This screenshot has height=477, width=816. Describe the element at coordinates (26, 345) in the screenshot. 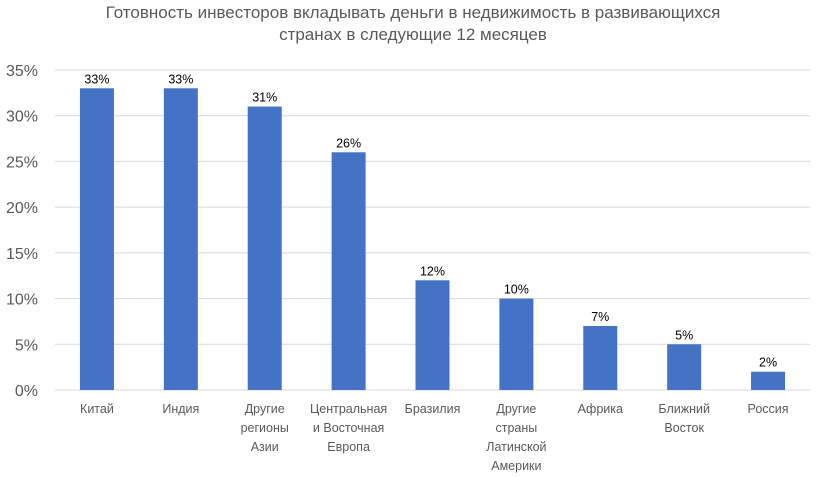

I see `y-tick-label: 5%` at that location.